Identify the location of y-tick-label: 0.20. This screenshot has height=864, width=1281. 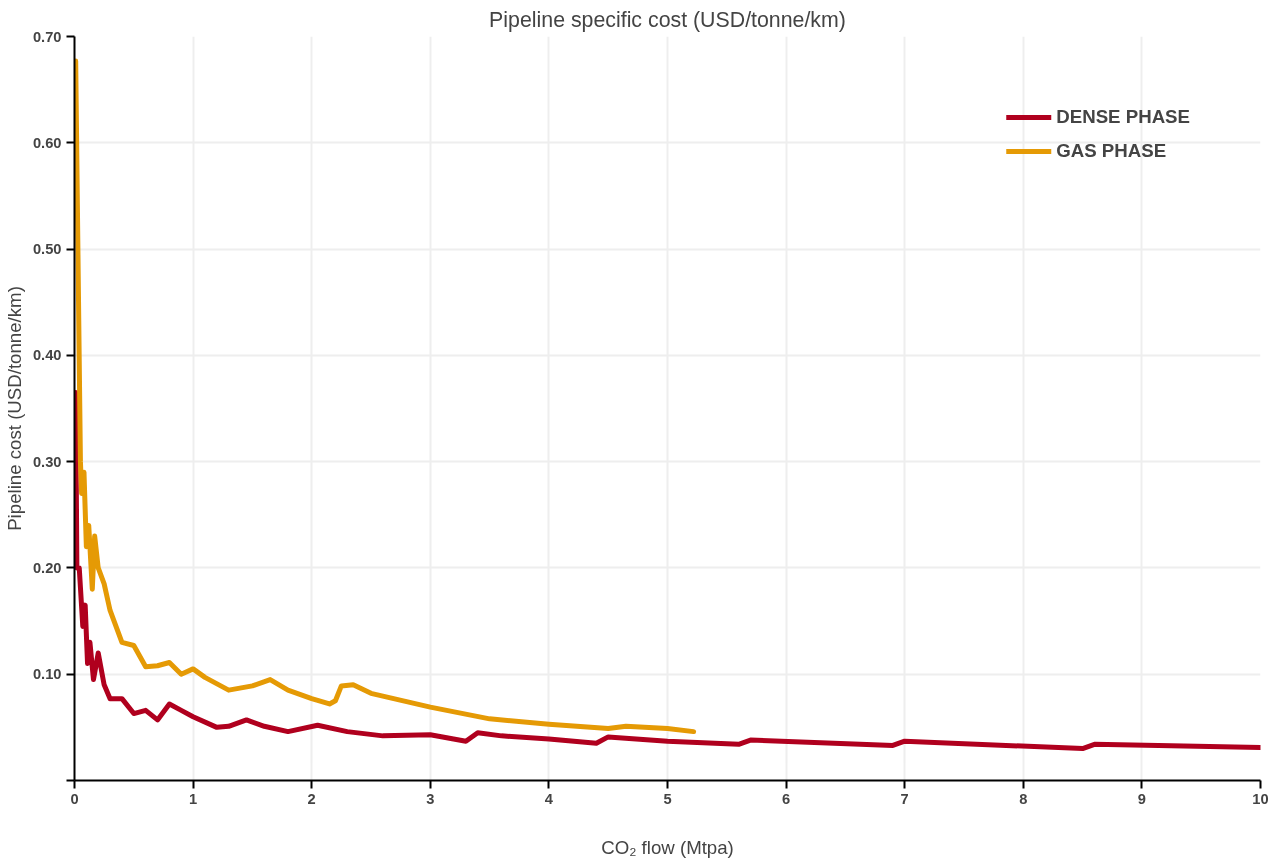
(47, 567).